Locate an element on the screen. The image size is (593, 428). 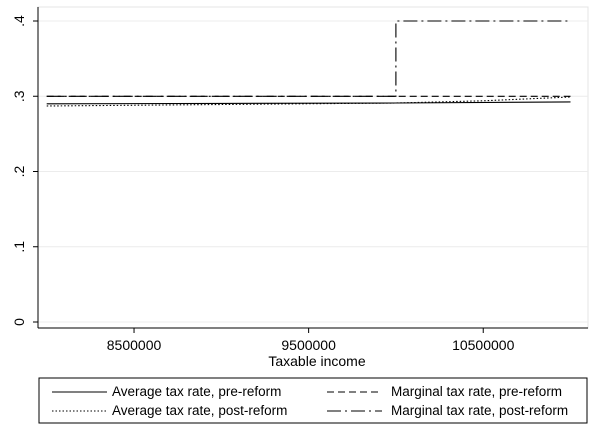
x-tick-label-0: 8500000 is located at coordinates (134, 345).